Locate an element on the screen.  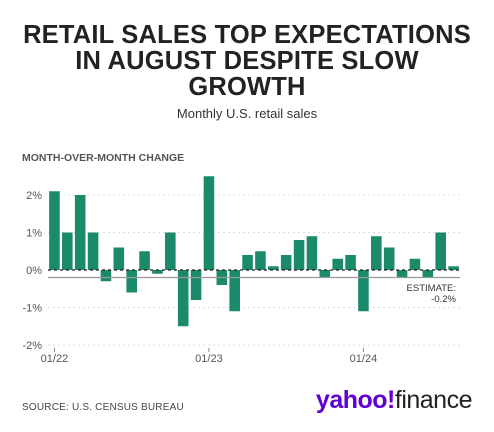
y-axis-title: MONTH-OVER-MONTH CHANGE is located at coordinates (103, 158).